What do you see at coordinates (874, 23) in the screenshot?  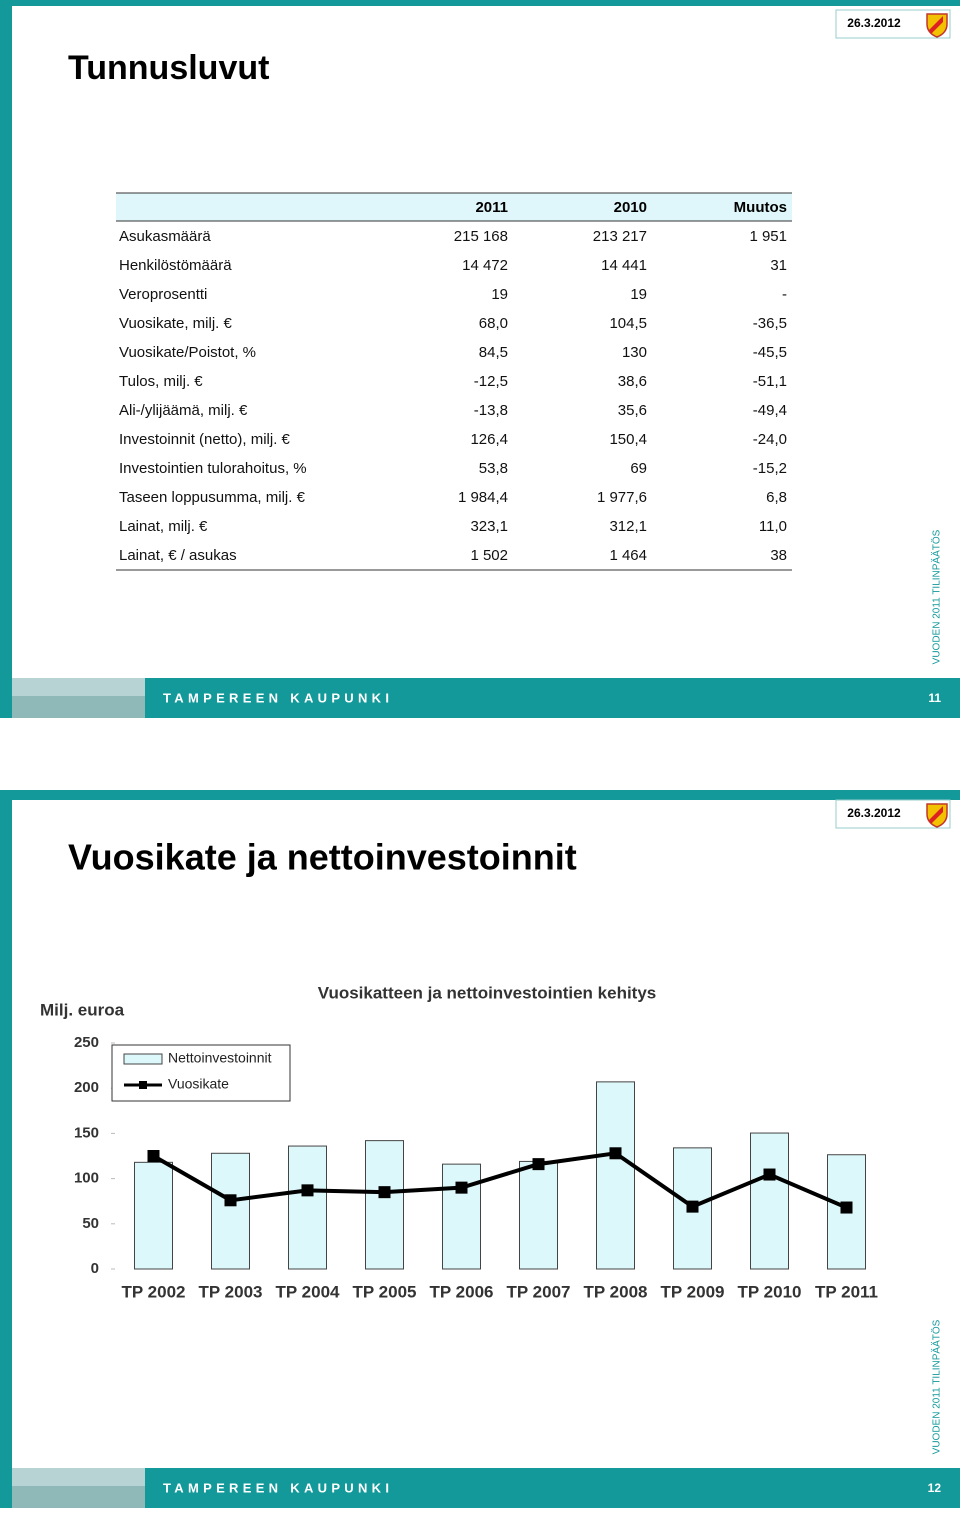 I see `date: 26.3.2012` at bounding box center [874, 23].